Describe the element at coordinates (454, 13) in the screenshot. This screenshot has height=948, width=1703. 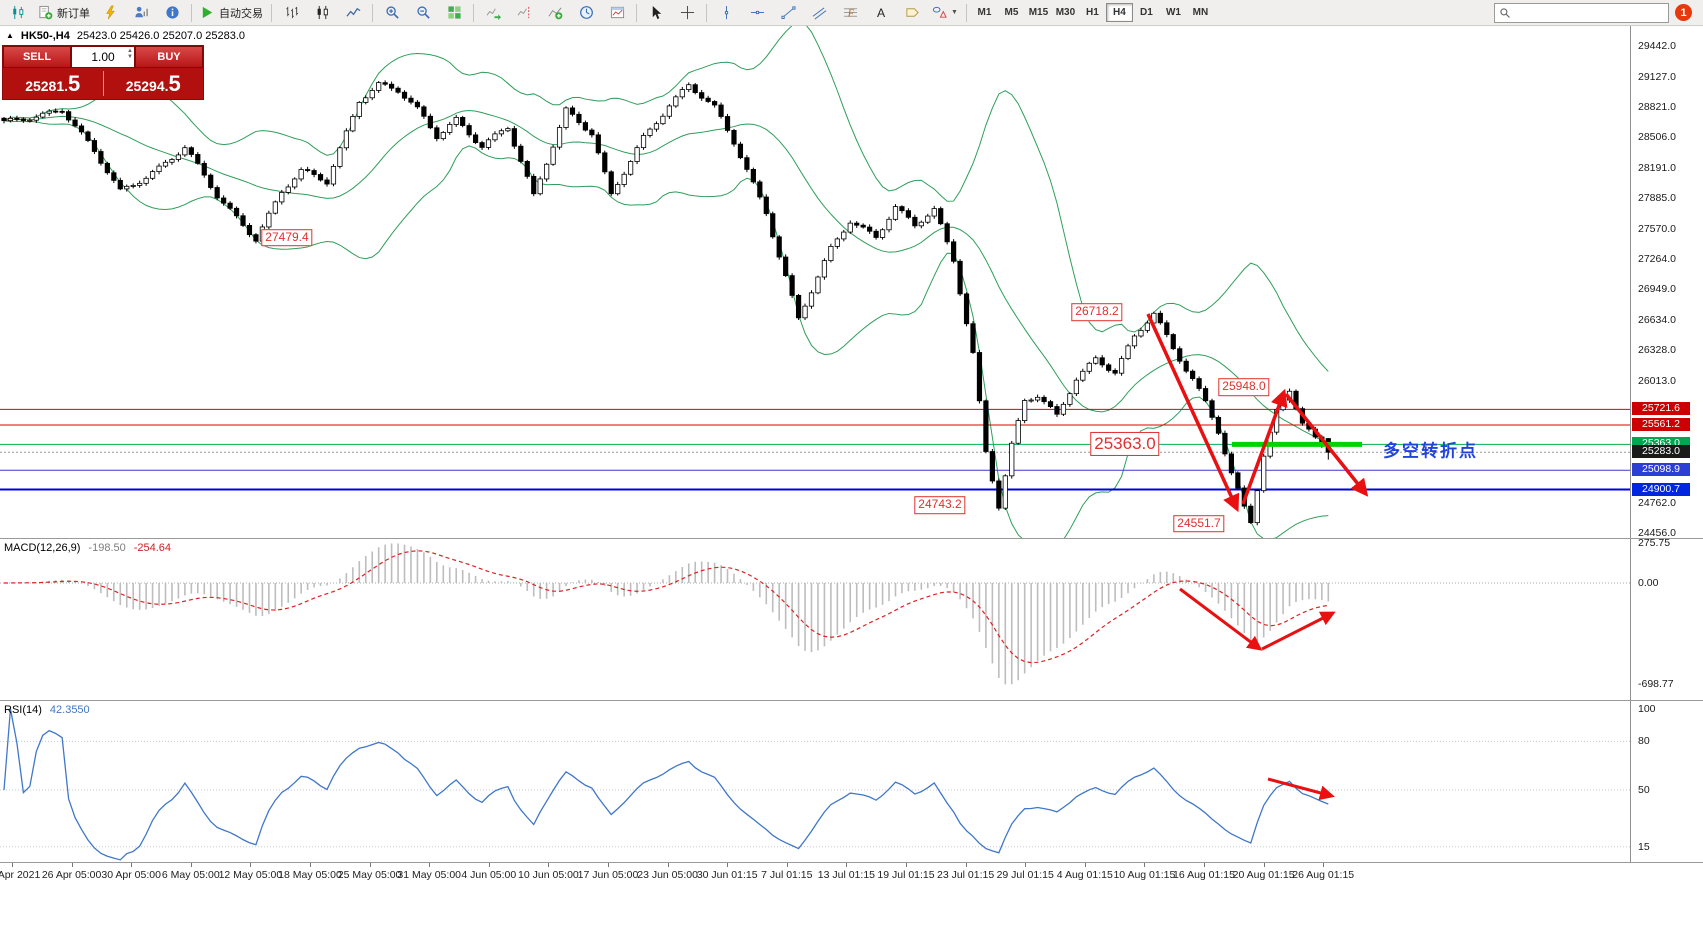
I see `tile-windows-button` at that location.